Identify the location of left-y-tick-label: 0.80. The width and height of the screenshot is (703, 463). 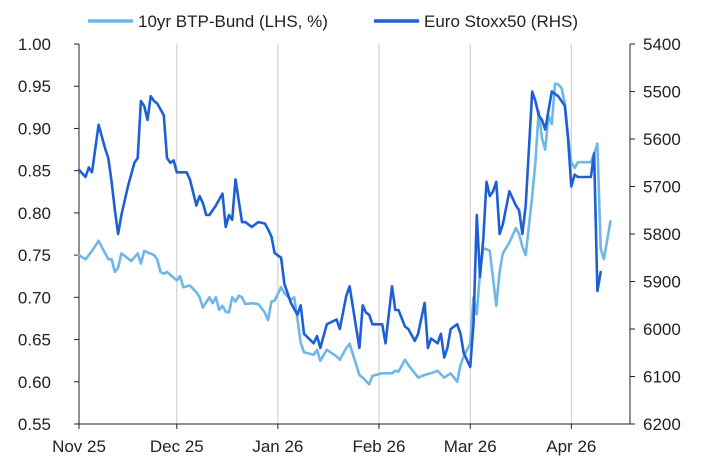
(34, 213).